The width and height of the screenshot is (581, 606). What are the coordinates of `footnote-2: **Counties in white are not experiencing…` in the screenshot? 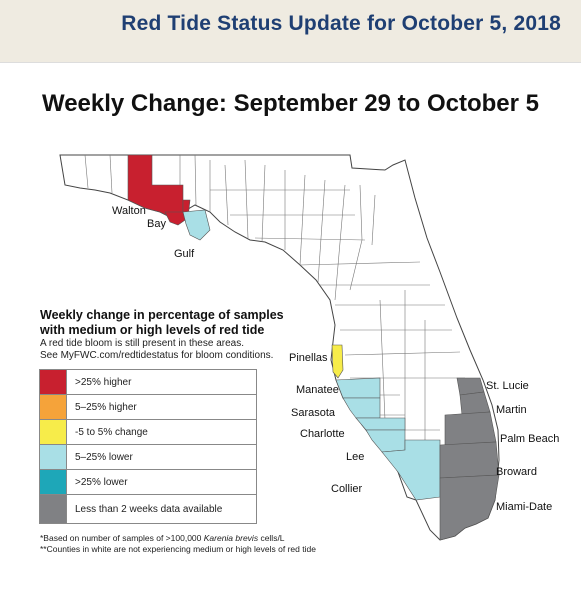 It's located at (178, 549).